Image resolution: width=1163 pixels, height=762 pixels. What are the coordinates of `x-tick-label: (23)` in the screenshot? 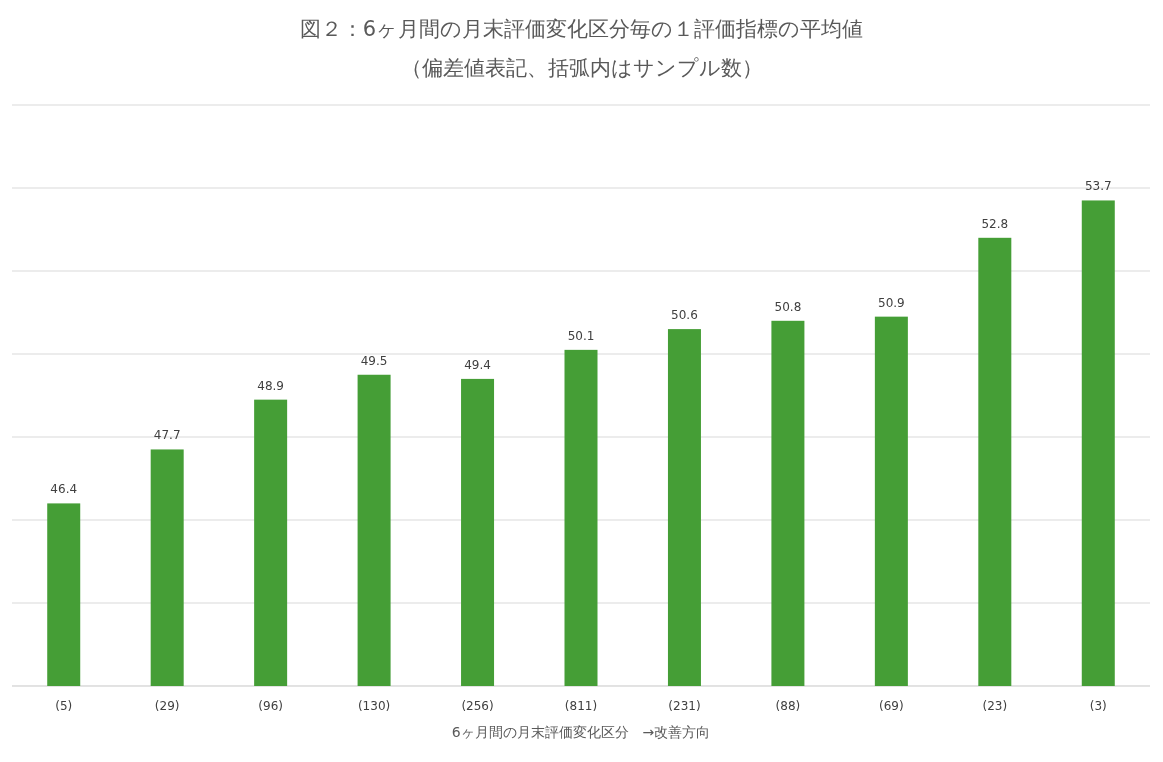 It's located at (995, 706).